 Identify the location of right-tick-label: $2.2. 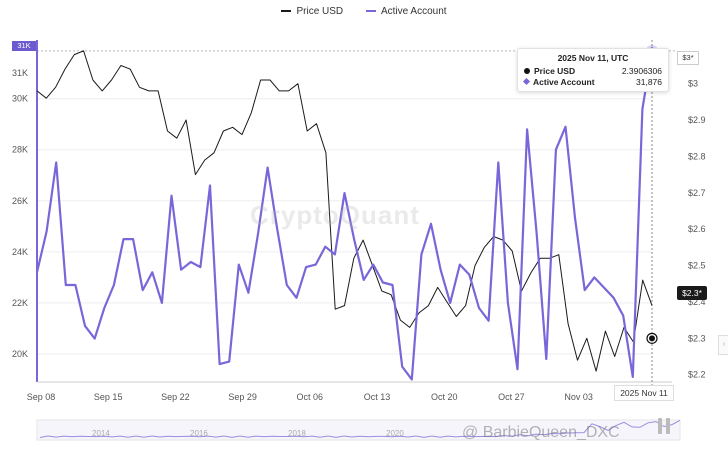
(697, 375).